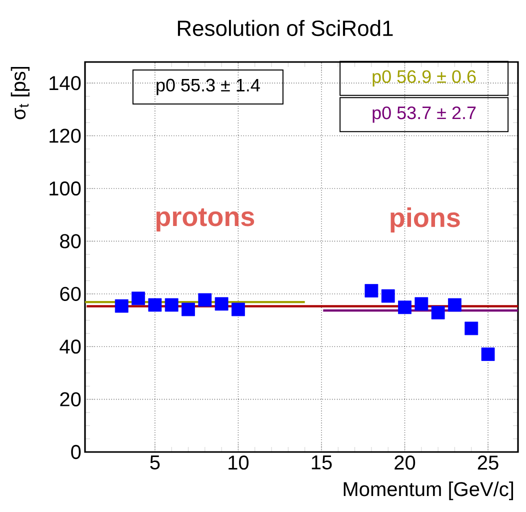 This screenshot has height=512, width=526. What do you see at coordinates (285, 28) in the screenshot?
I see `chart-title: Resolution of SciRod1` at bounding box center [285, 28].